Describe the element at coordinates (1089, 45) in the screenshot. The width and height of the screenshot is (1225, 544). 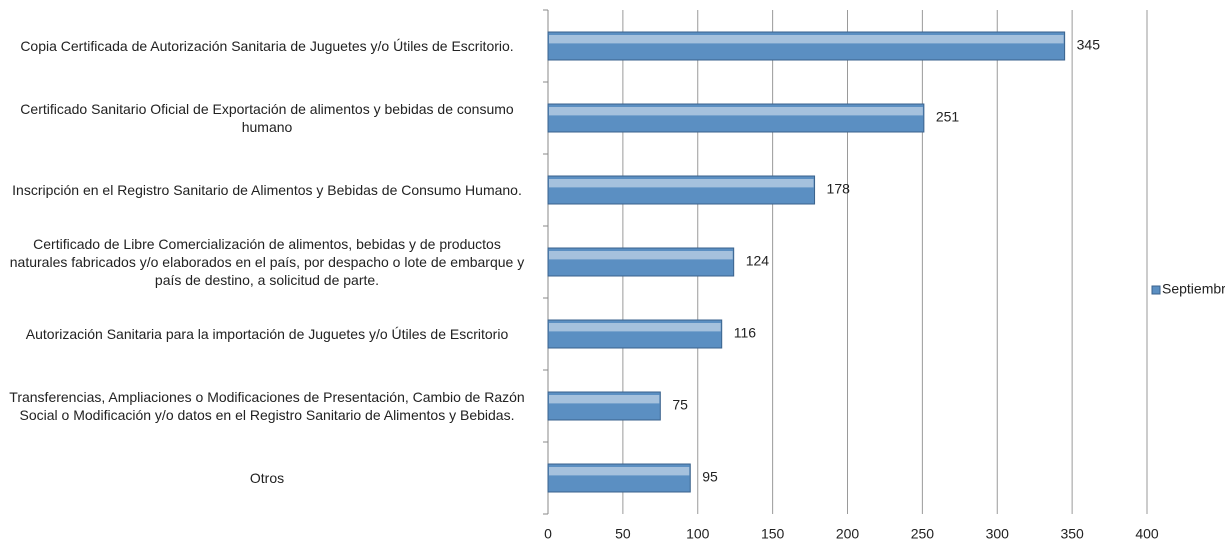
I see `value-label: 345` at that location.